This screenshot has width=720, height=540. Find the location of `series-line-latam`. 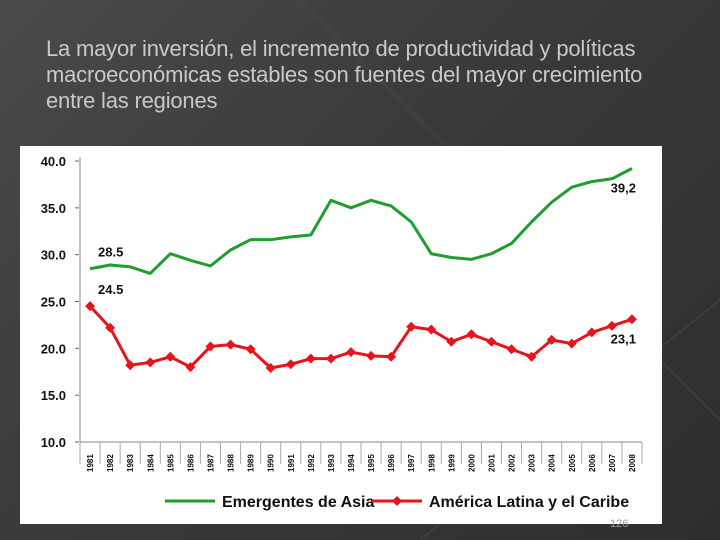

series-line-latam is located at coordinates (360, 337).